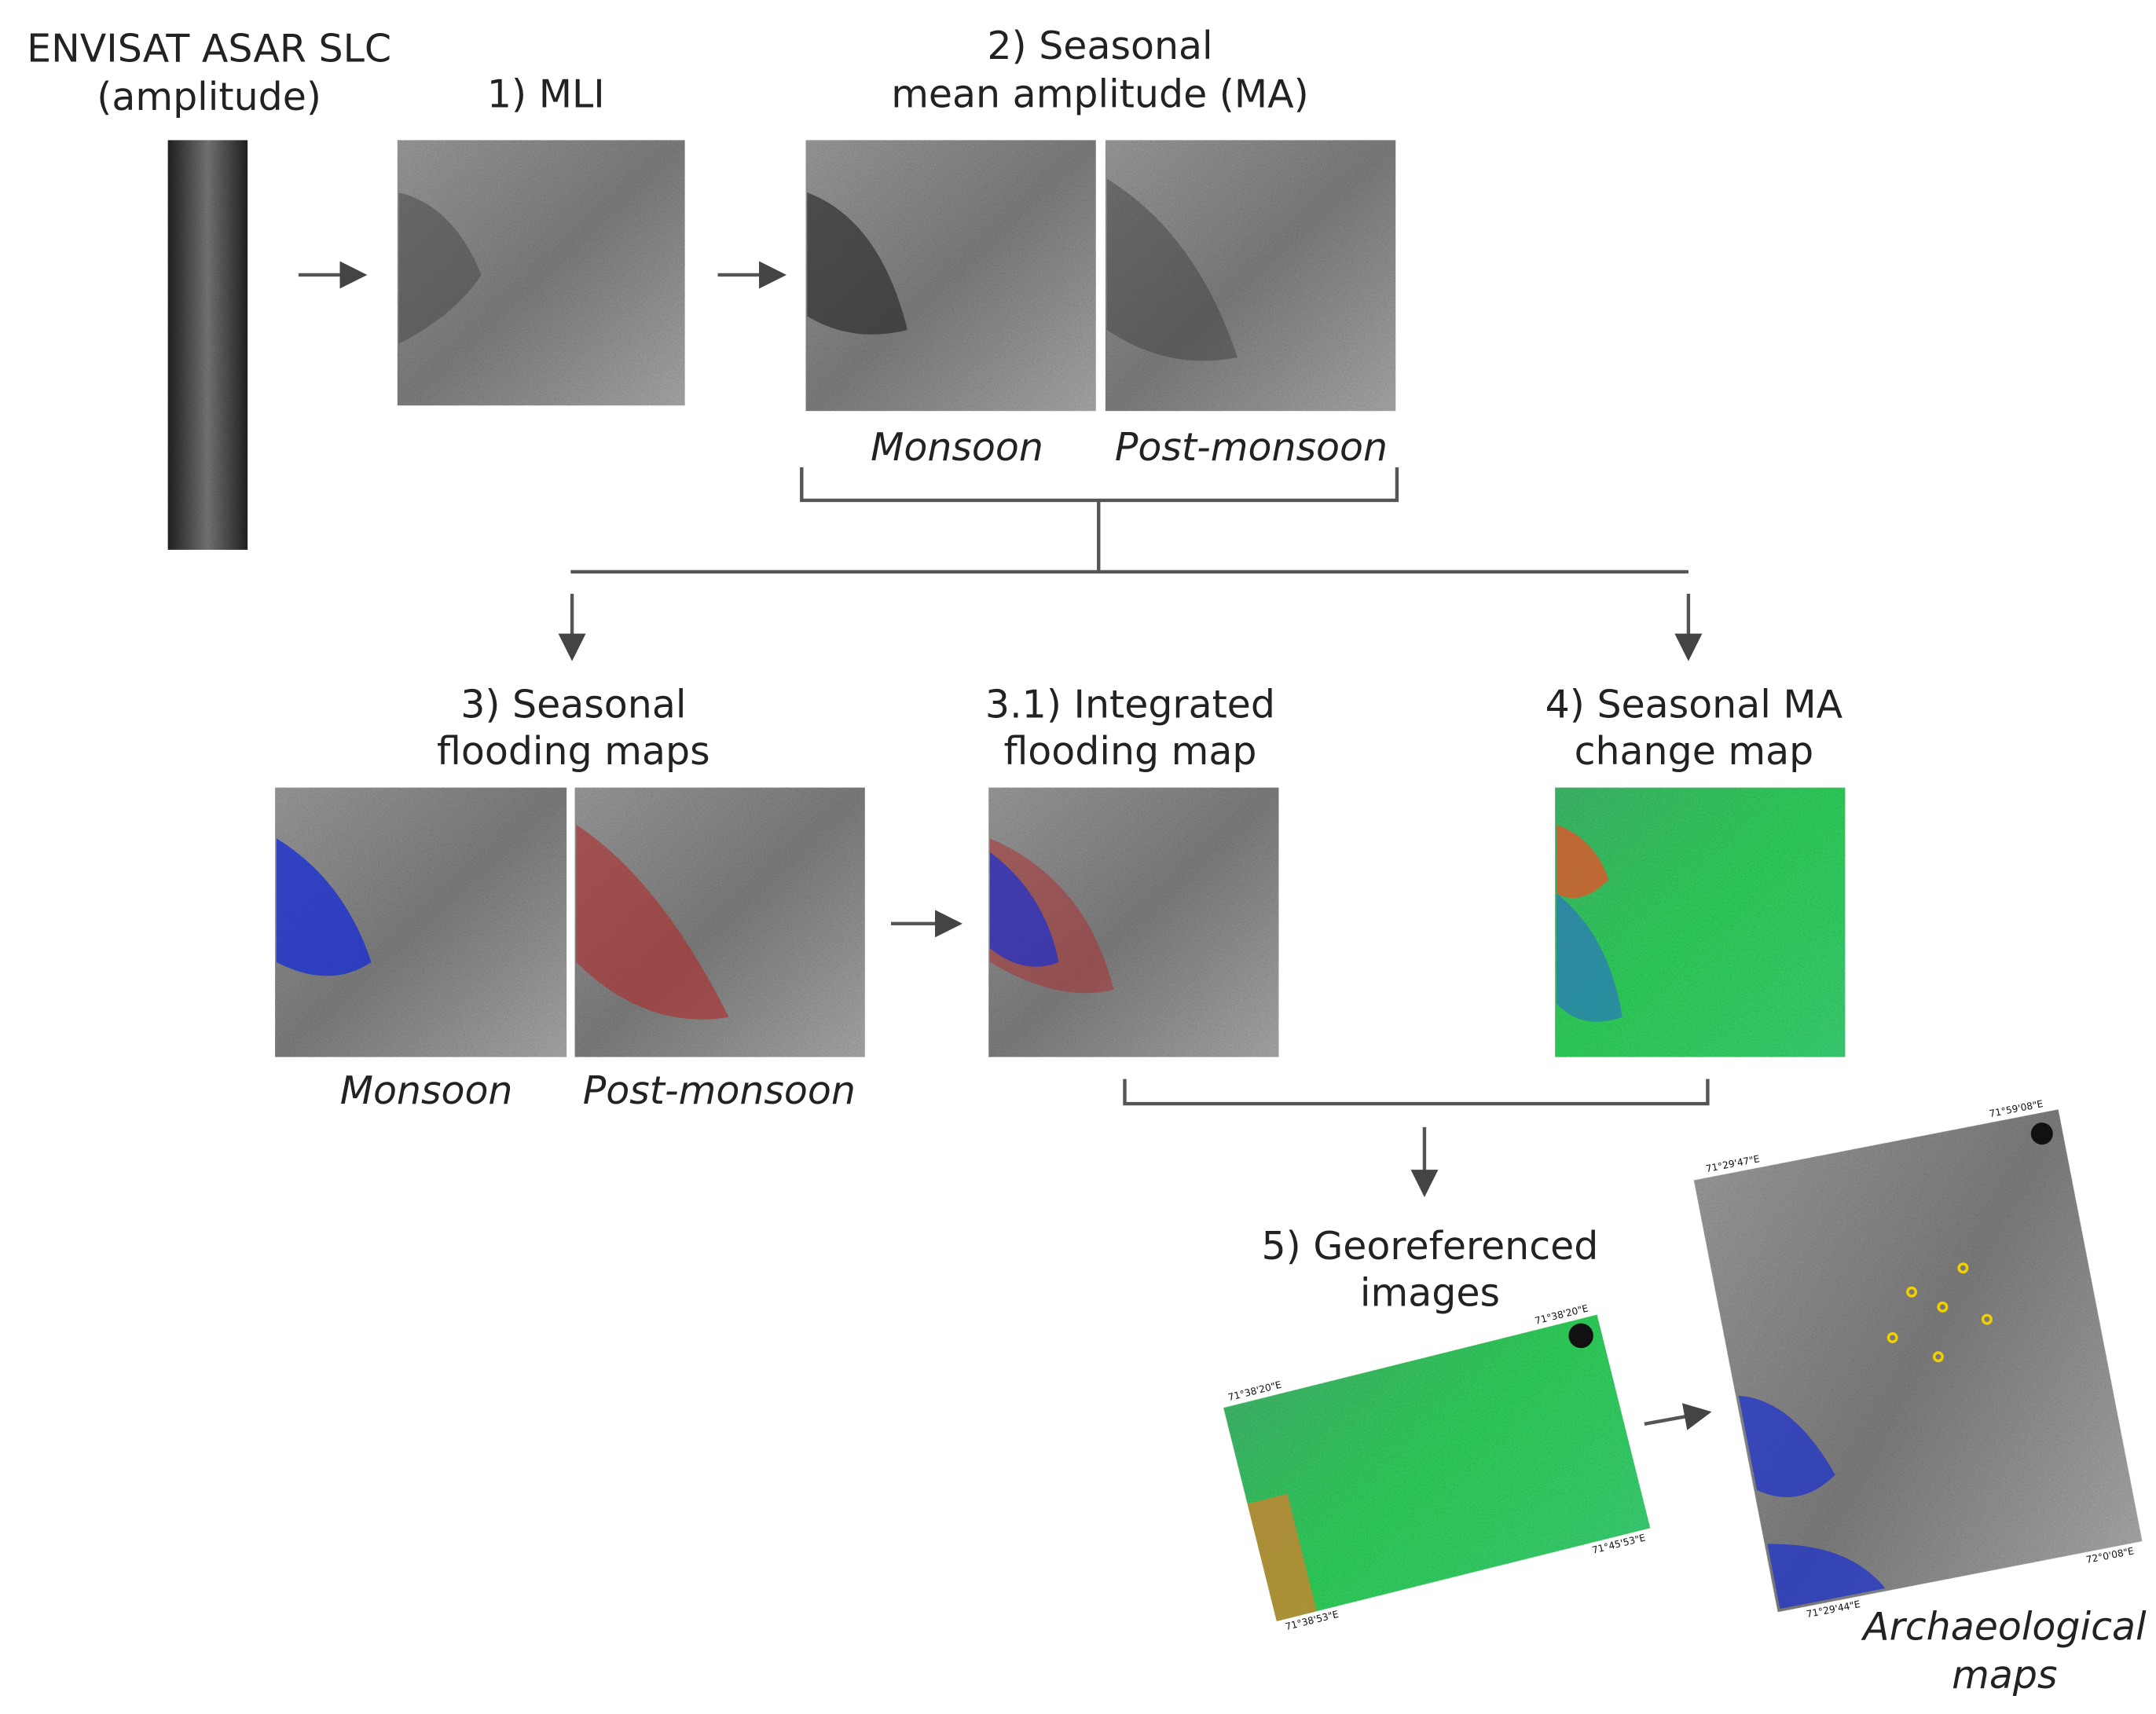  Describe the element at coordinates (2004, 1676) in the screenshot. I see `arch-subtitle: maps` at that location.